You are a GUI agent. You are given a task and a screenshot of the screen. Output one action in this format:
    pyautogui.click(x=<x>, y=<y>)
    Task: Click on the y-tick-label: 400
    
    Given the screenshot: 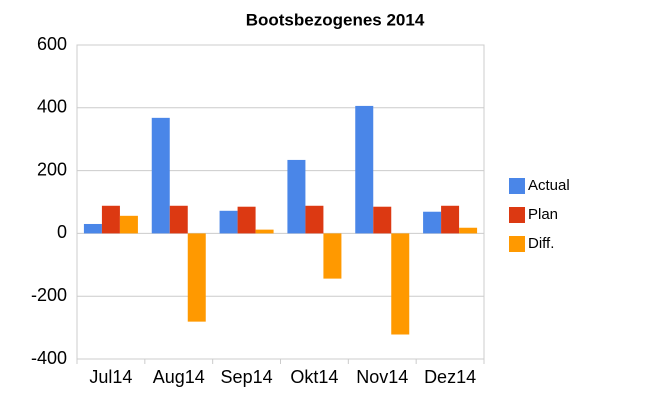 What is the action you would take?
    pyautogui.click(x=52, y=107)
    